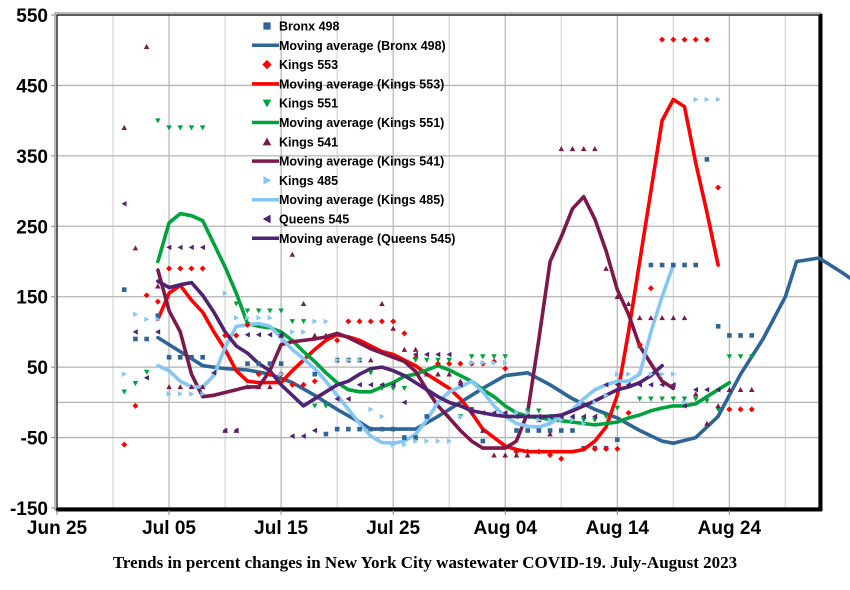 This screenshot has height=590, width=850. Describe the element at coordinates (32, 227) in the screenshot. I see `y-tick-label: 250` at that location.